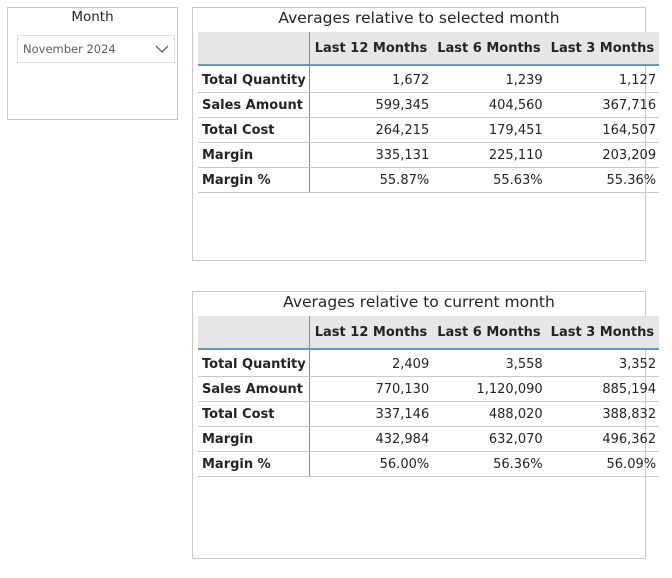 Image resolution: width=672 pixels, height=578 pixels. I want to click on table-cell: 488,020, so click(489, 414).